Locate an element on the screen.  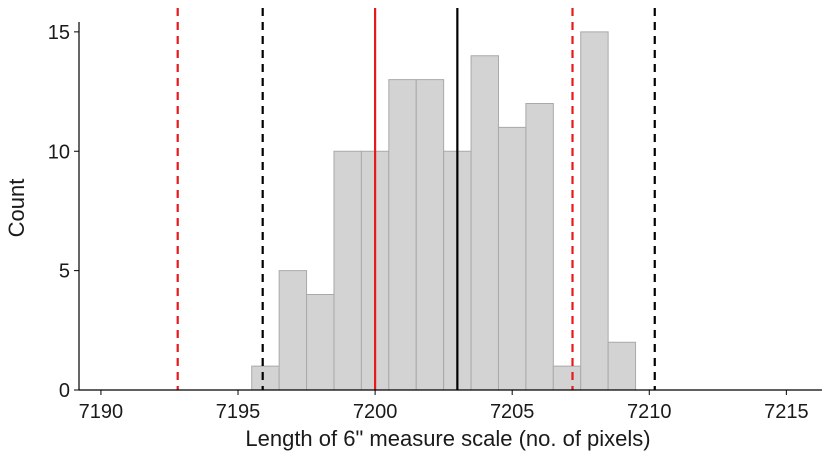
x-tick-label-0: 7190 is located at coordinates (101, 412).